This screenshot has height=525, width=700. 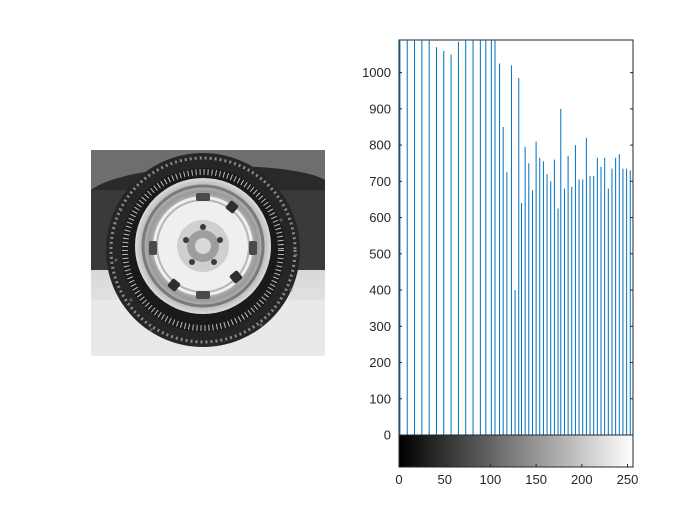 I want to click on y-tick-label: 100, so click(x=380, y=398).